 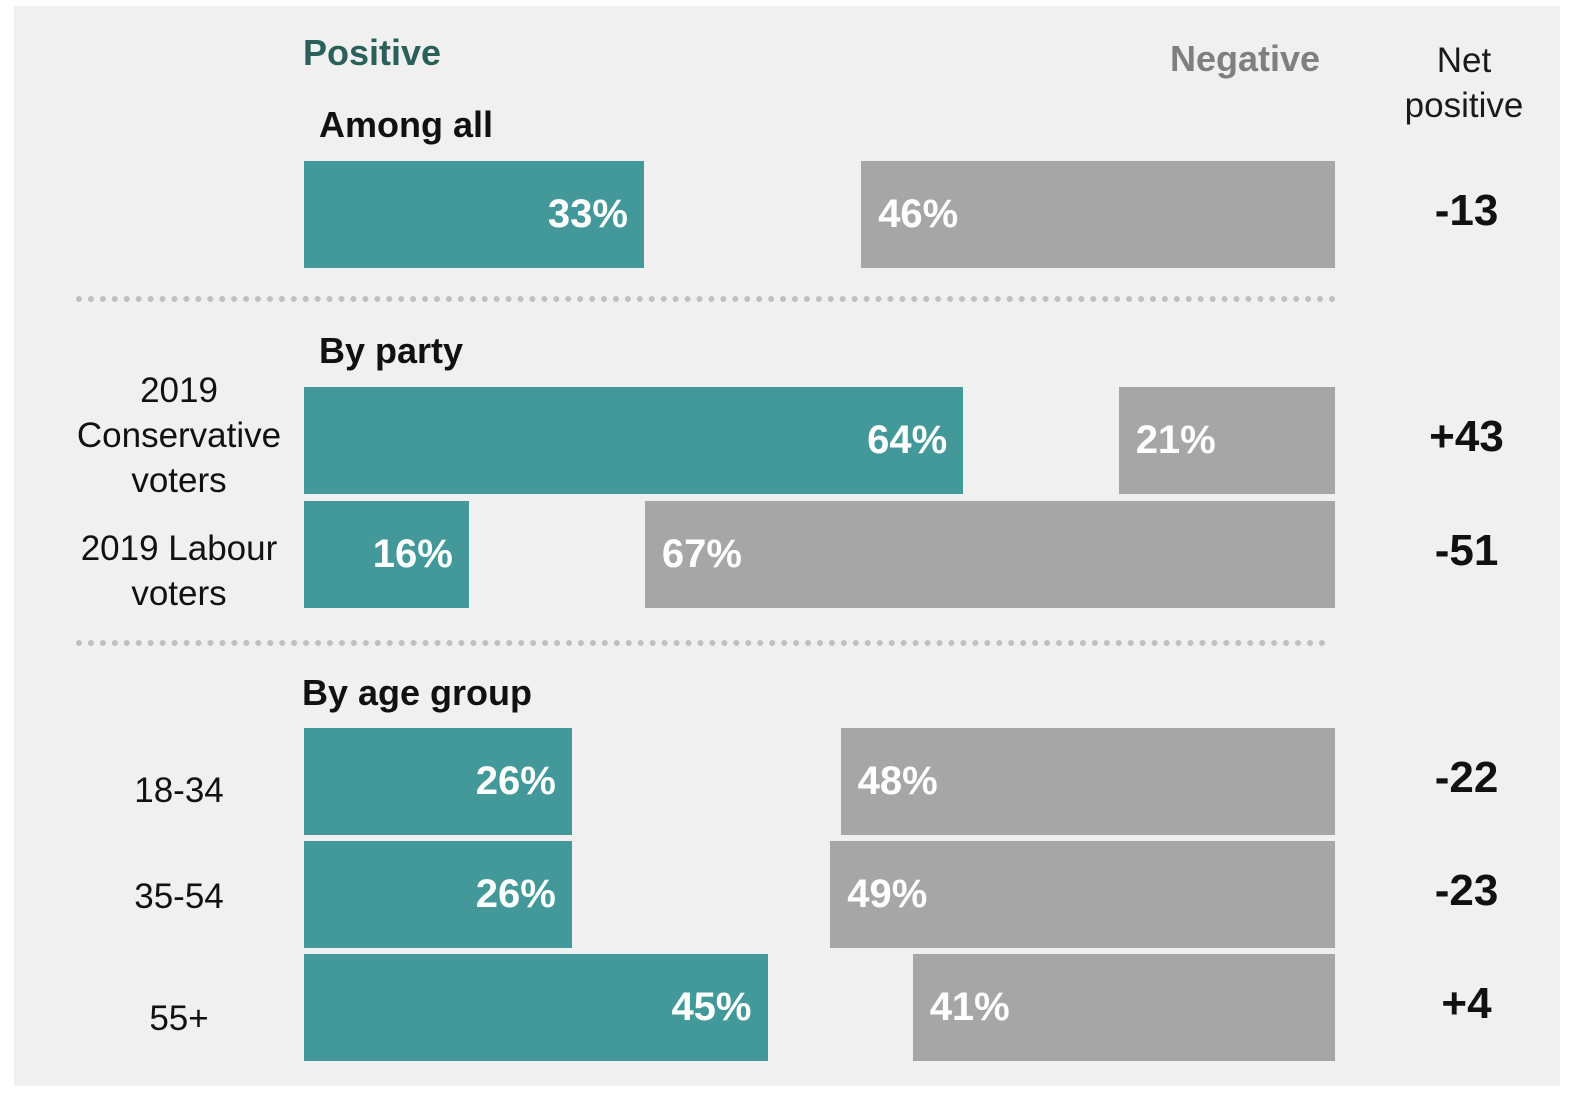 I want to click on positive-value-label: 33%, so click(x=587, y=214).